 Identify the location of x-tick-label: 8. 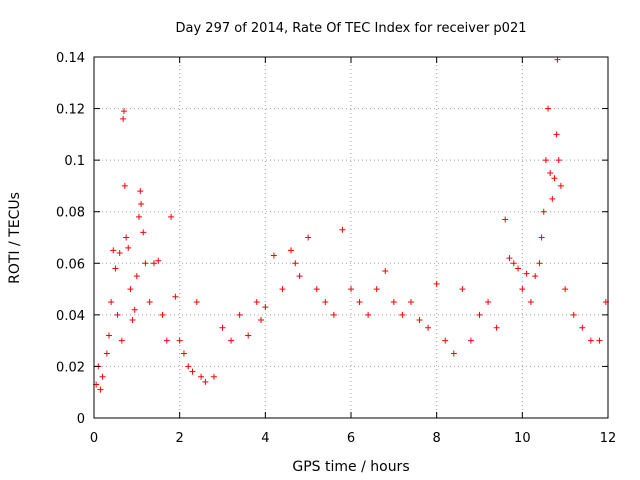
(437, 438).